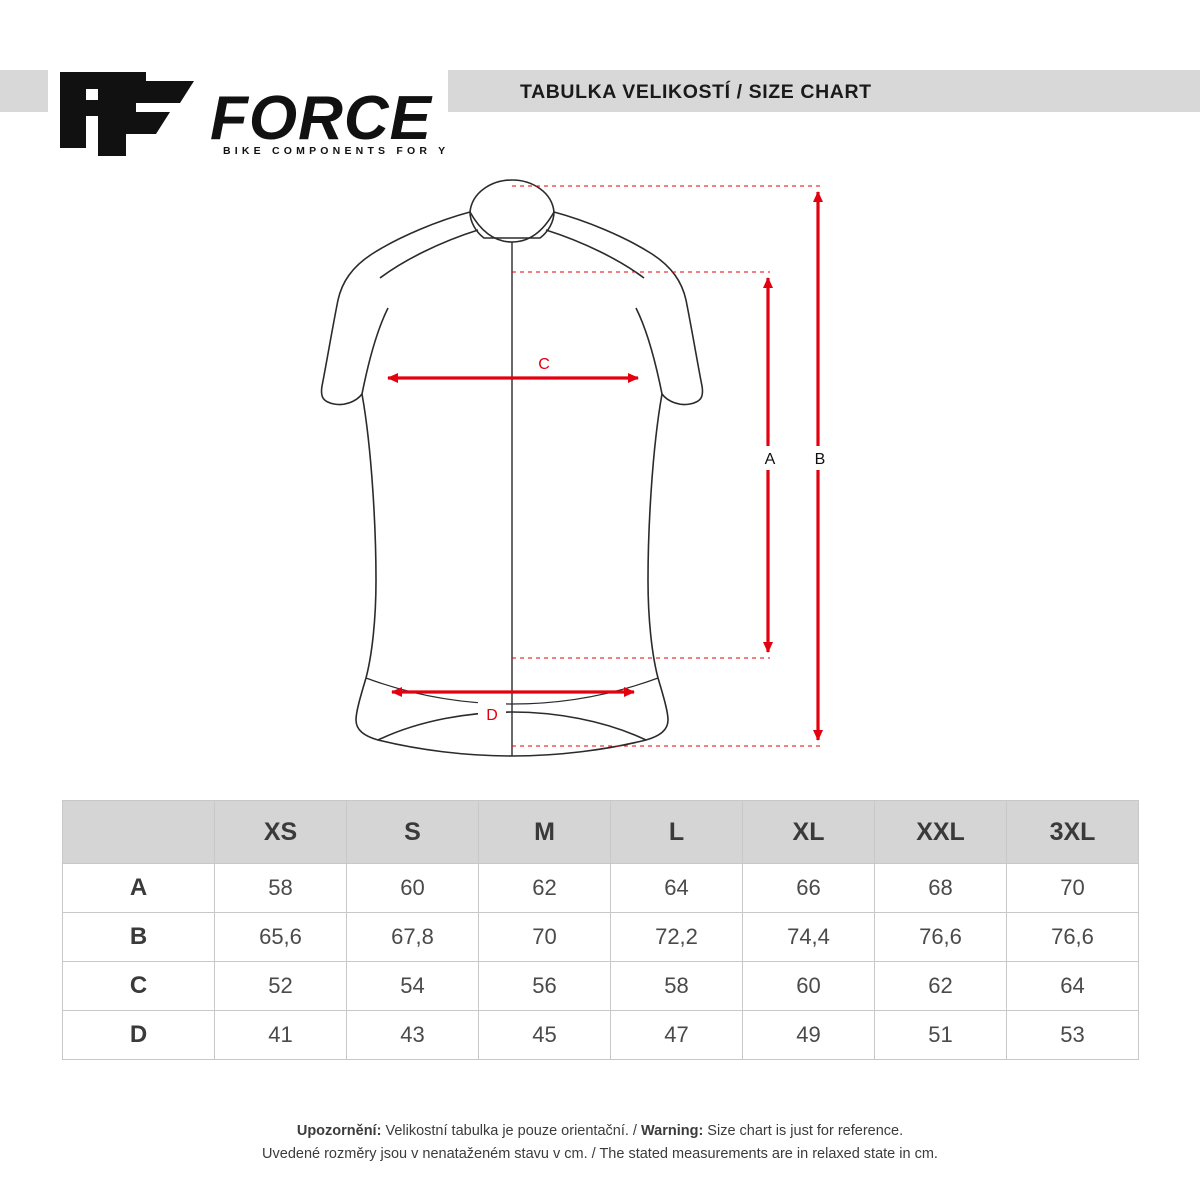 The width and height of the screenshot is (1200, 1200). I want to click on measure-guides, so click(666, 466).